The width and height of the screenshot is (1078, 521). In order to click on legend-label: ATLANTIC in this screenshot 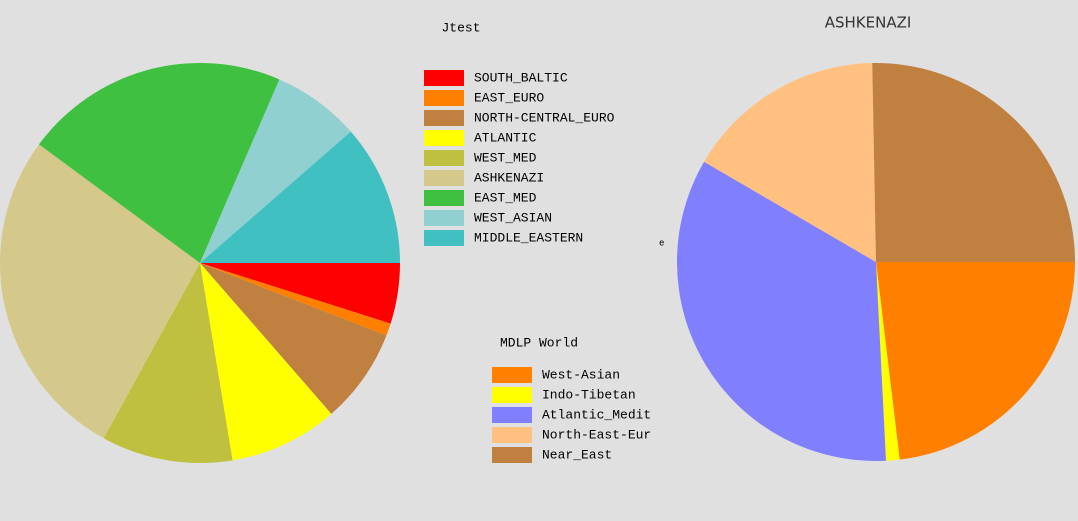, I will do `click(505, 137)`.